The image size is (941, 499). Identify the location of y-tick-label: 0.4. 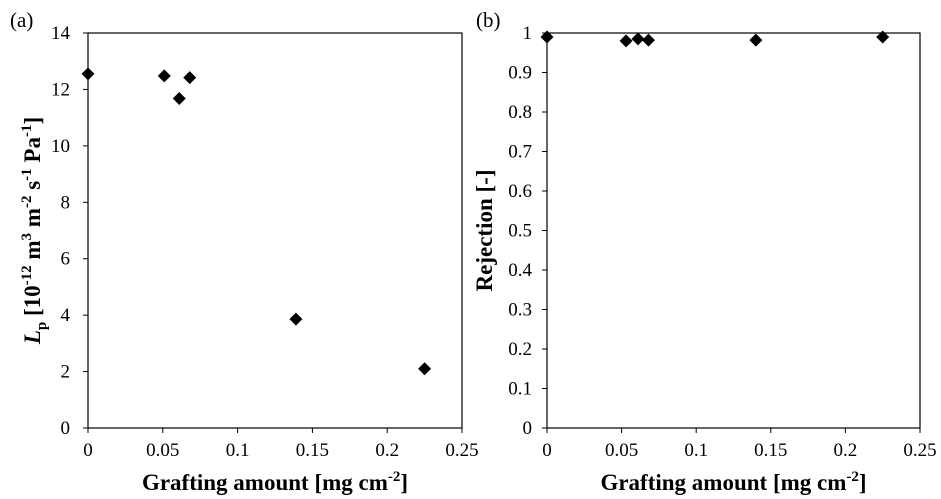
(520, 270).